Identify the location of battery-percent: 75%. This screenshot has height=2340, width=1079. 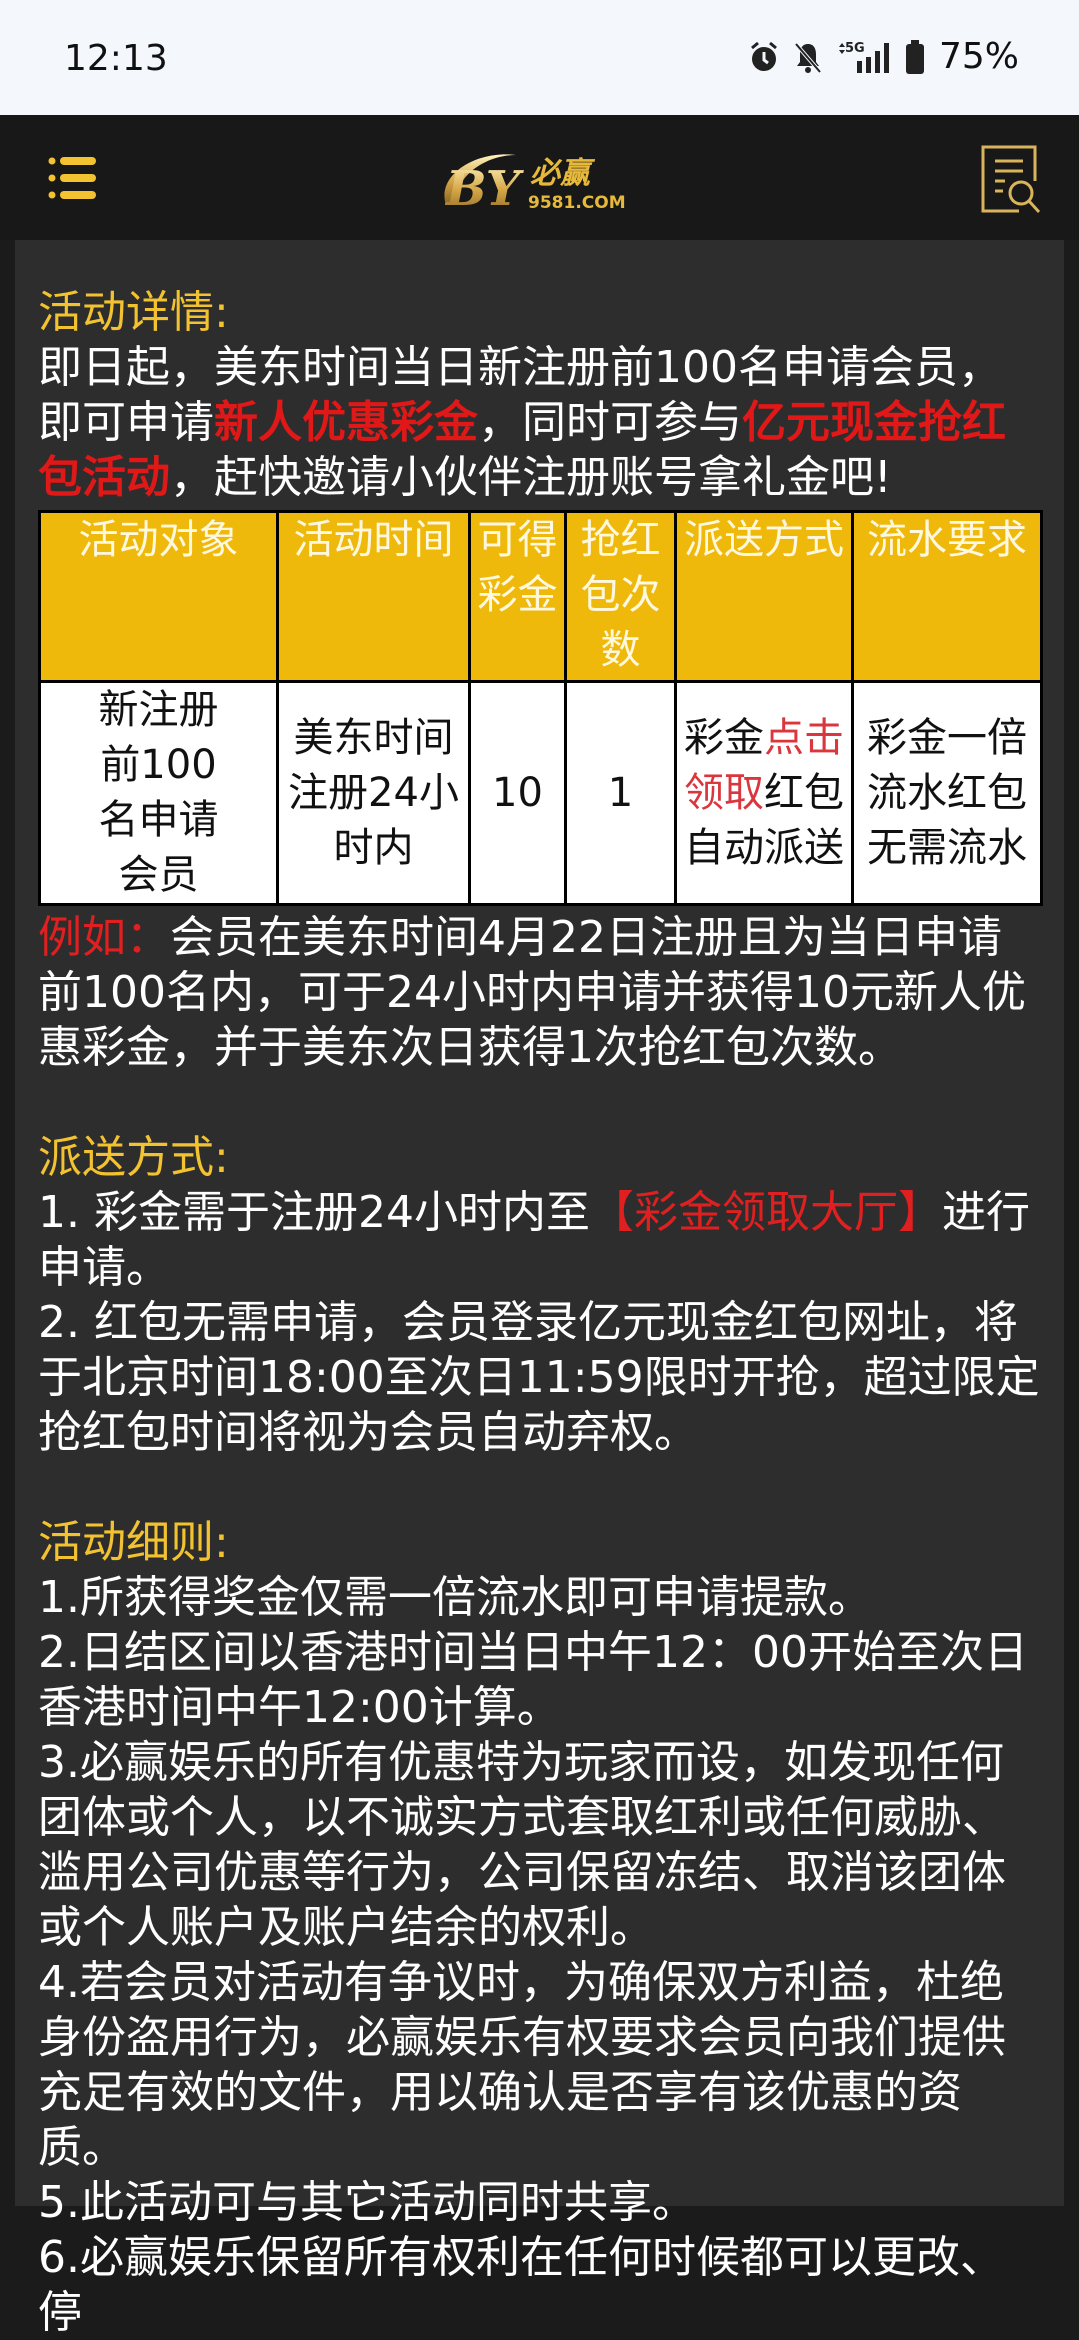
(978, 56).